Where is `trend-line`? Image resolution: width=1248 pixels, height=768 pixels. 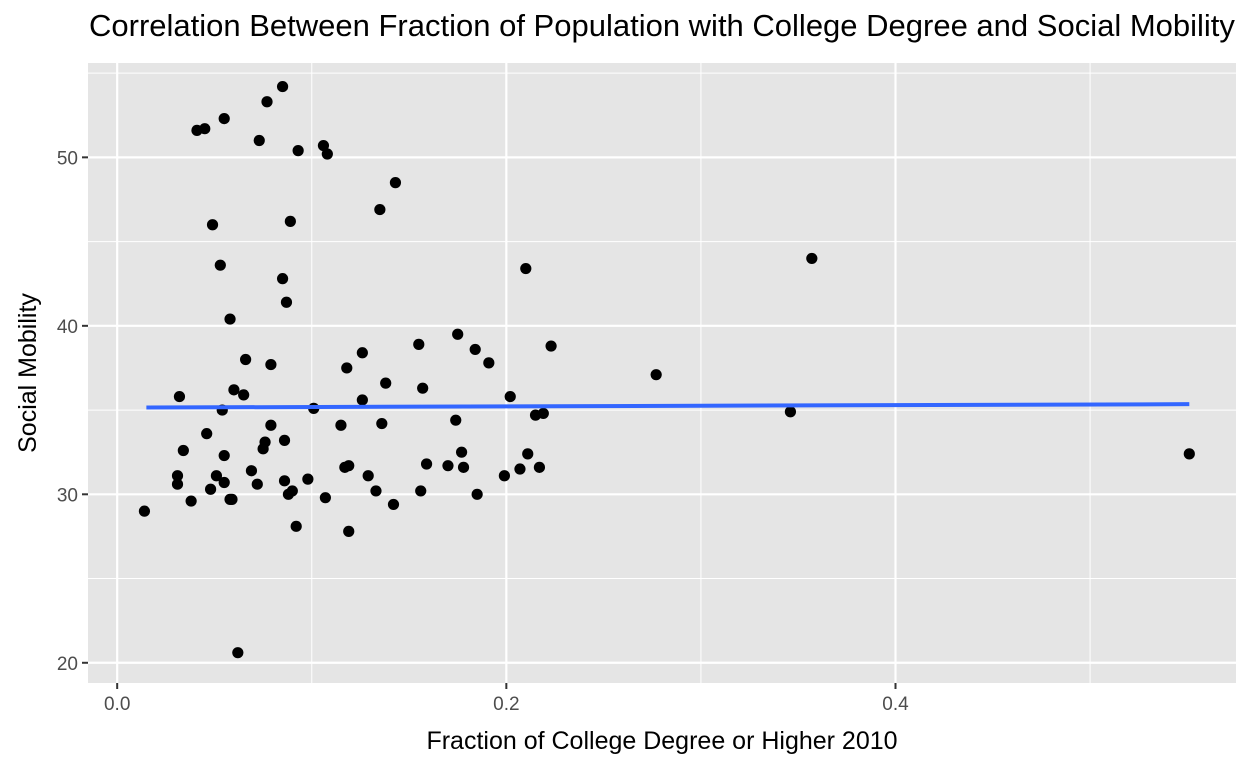 trend-line is located at coordinates (668, 406).